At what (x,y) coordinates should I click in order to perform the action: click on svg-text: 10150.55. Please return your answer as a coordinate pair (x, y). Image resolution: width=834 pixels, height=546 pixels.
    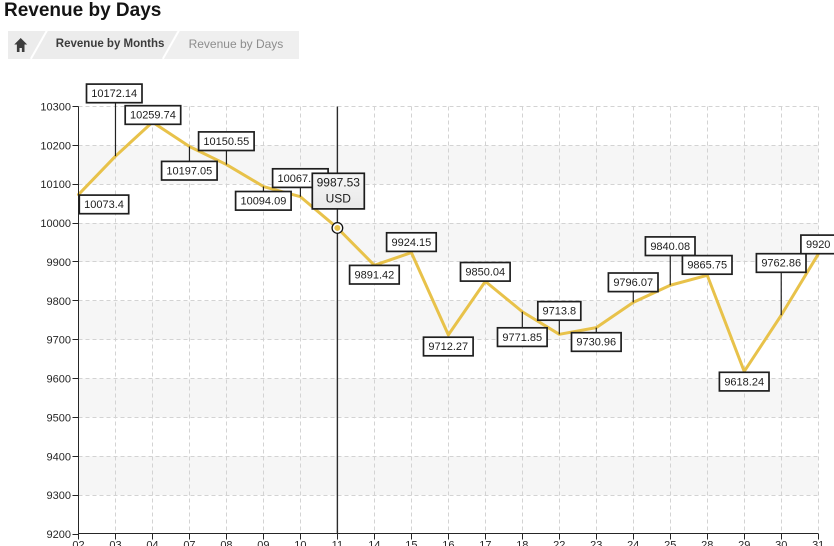
    Looking at the image, I should click on (226, 142).